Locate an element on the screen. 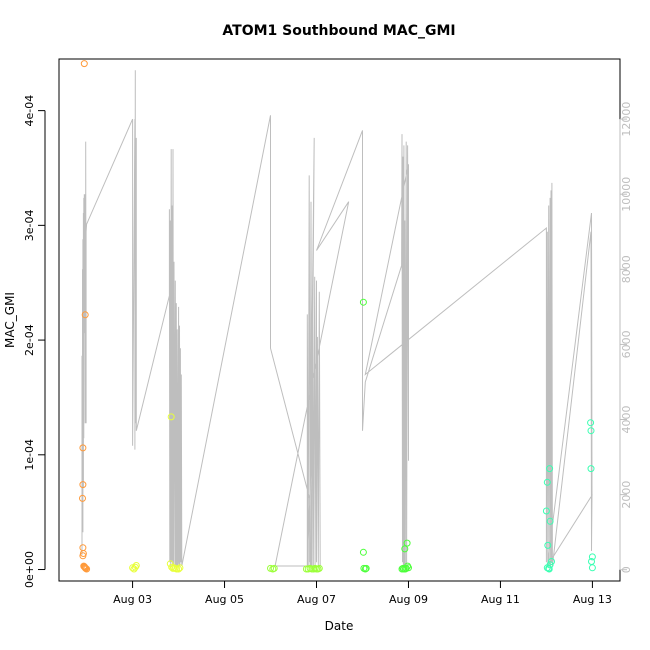 The height and width of the screenshot is (650, 650). x-tick-label: Aug 05 is located at coordinates (224, 599).